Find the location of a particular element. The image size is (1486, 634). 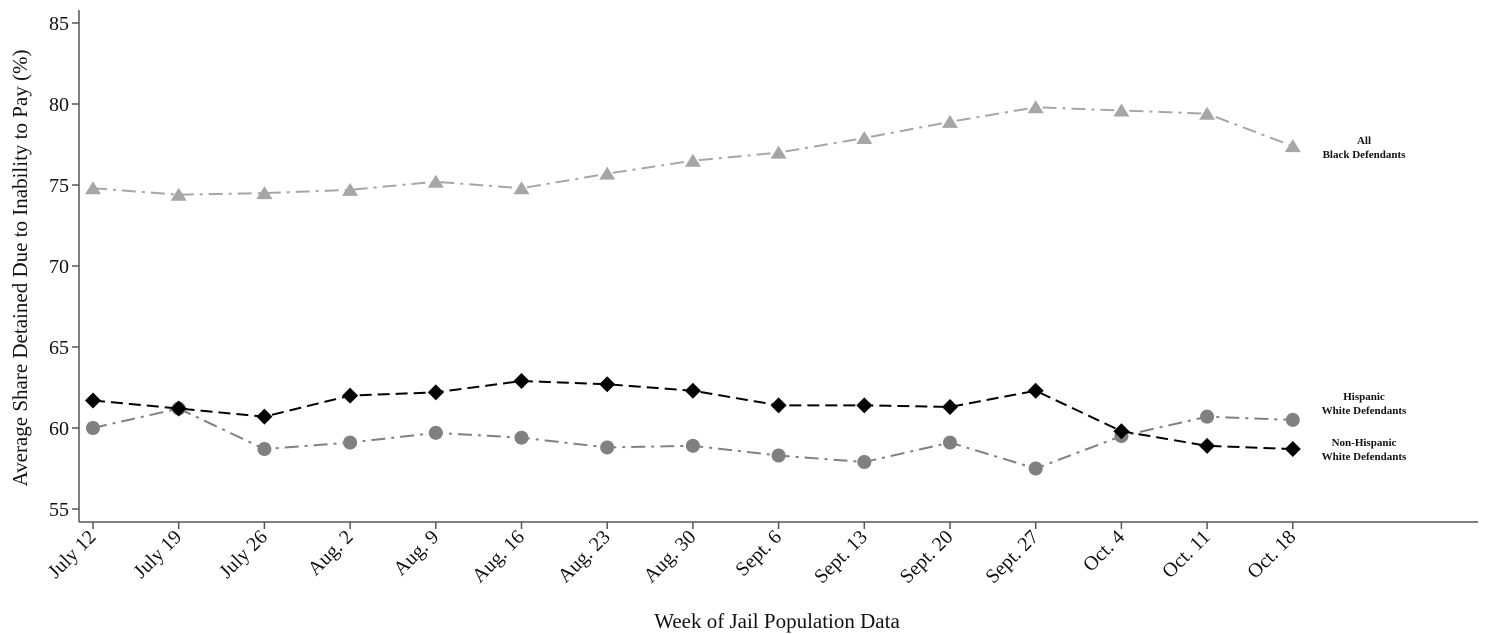

x-tick-label: Aug. 9 is located at coordinates (416, 553).